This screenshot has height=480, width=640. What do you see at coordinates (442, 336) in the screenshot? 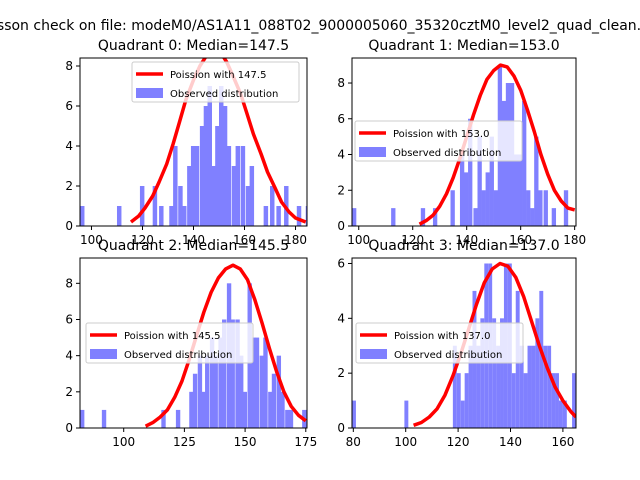
I see `legend-label-poisson: Poission with 137.0` at bounding box center [442, 336].